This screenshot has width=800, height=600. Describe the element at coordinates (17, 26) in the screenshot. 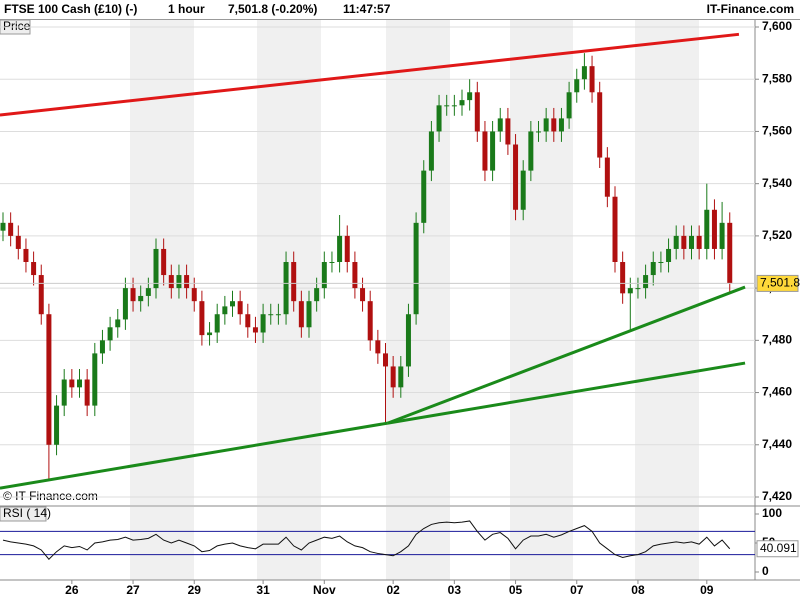

I see `panel-label: Price` at that location.